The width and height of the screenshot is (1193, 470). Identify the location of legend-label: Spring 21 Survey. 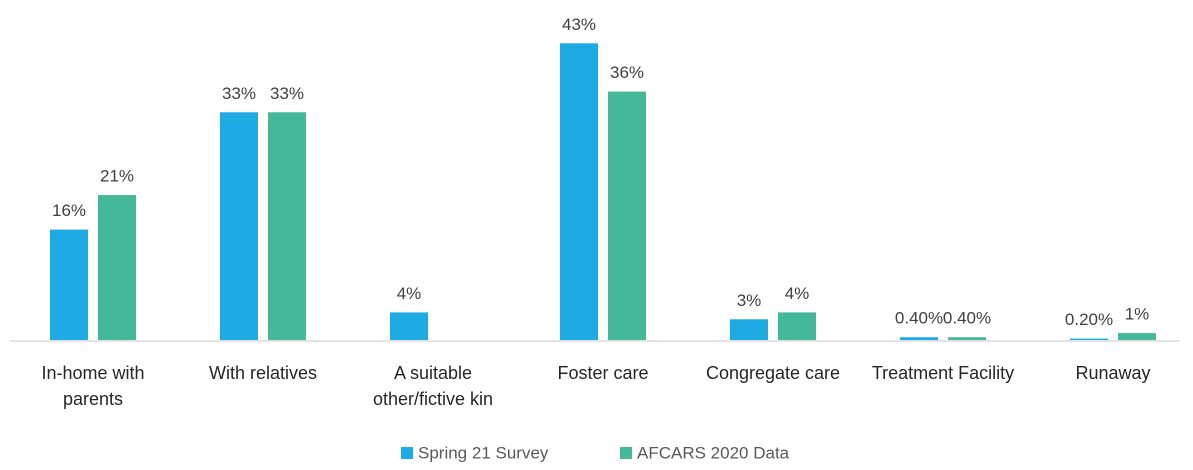
(483, 452).